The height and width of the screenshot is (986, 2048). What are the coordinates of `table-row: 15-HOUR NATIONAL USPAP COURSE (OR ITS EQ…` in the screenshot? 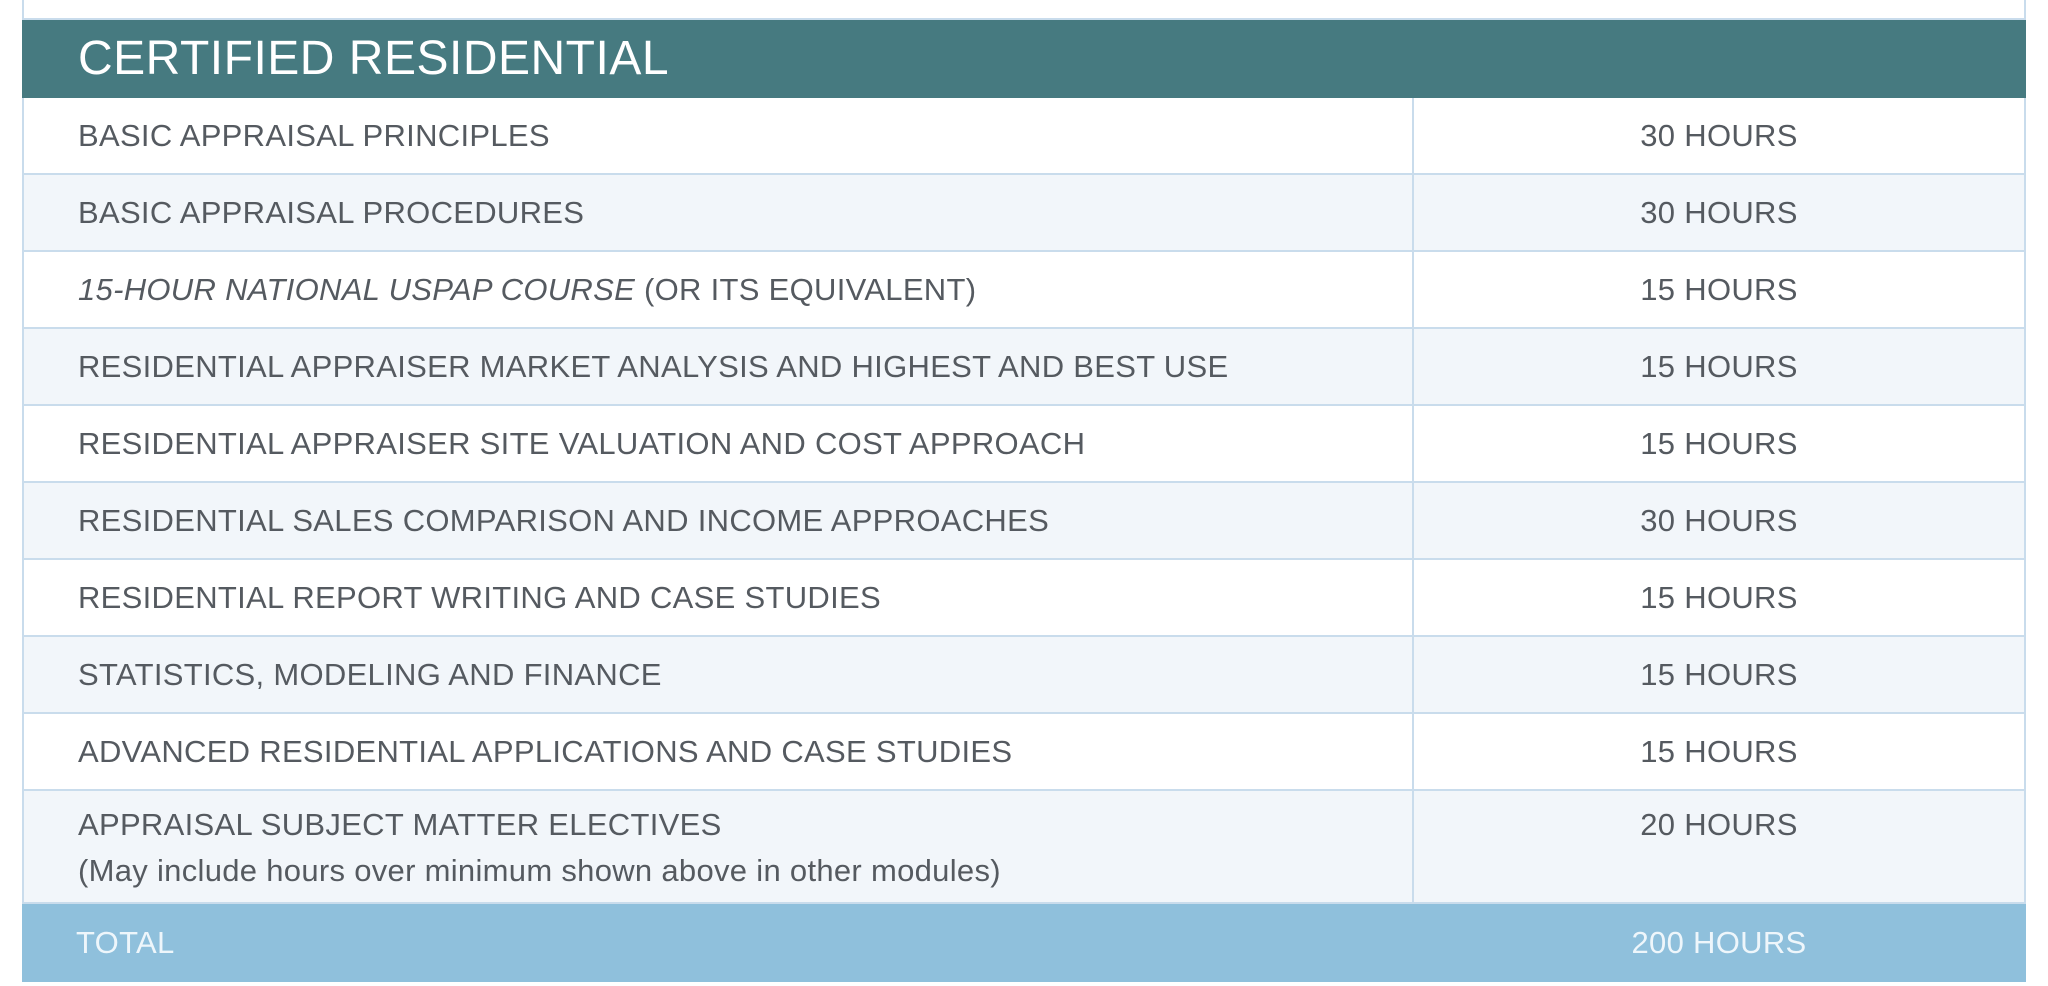 It's located at (1024, 290).